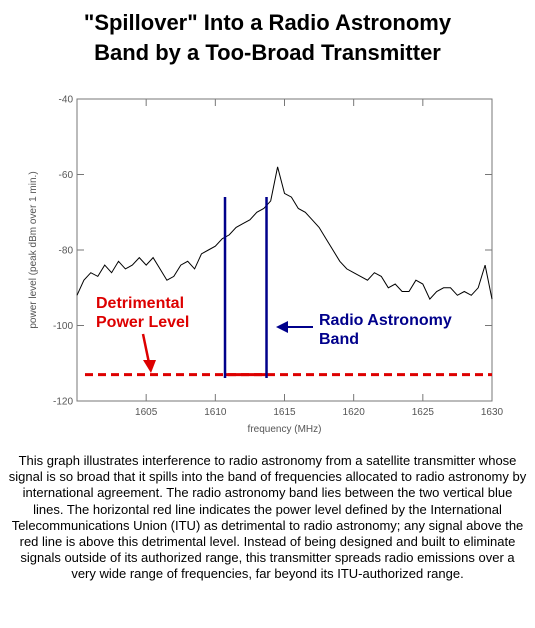  Describe the element at coordinates (354, 412) in the screenshot. I see `x-tick-label: 1620` at that location.